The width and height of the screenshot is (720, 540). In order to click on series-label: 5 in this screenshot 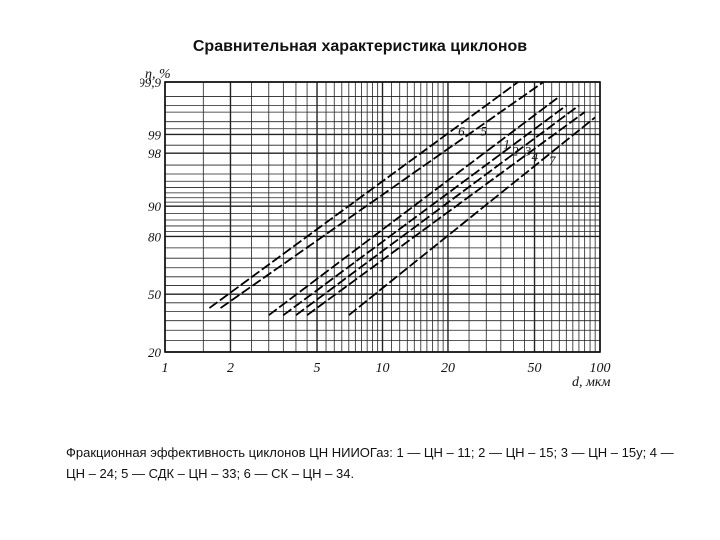, I will do `click(483, 131)`.